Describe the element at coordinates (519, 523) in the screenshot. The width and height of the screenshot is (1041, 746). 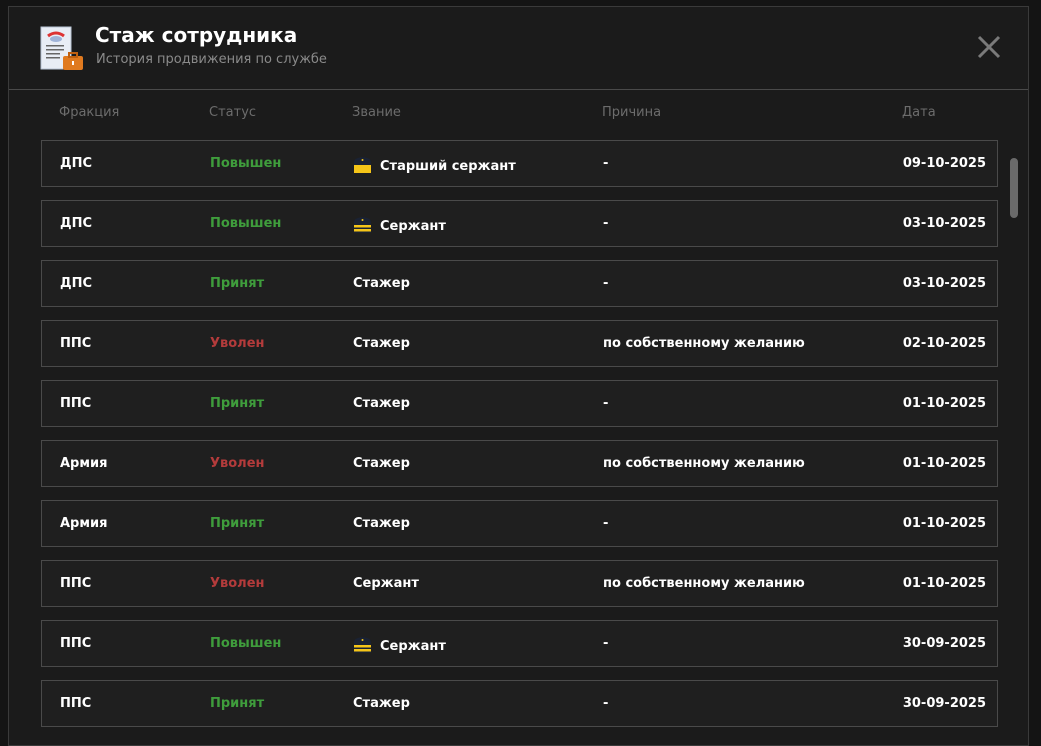
I see `table-row: Армия Принят Стажер - 01-10-2025` at that location.